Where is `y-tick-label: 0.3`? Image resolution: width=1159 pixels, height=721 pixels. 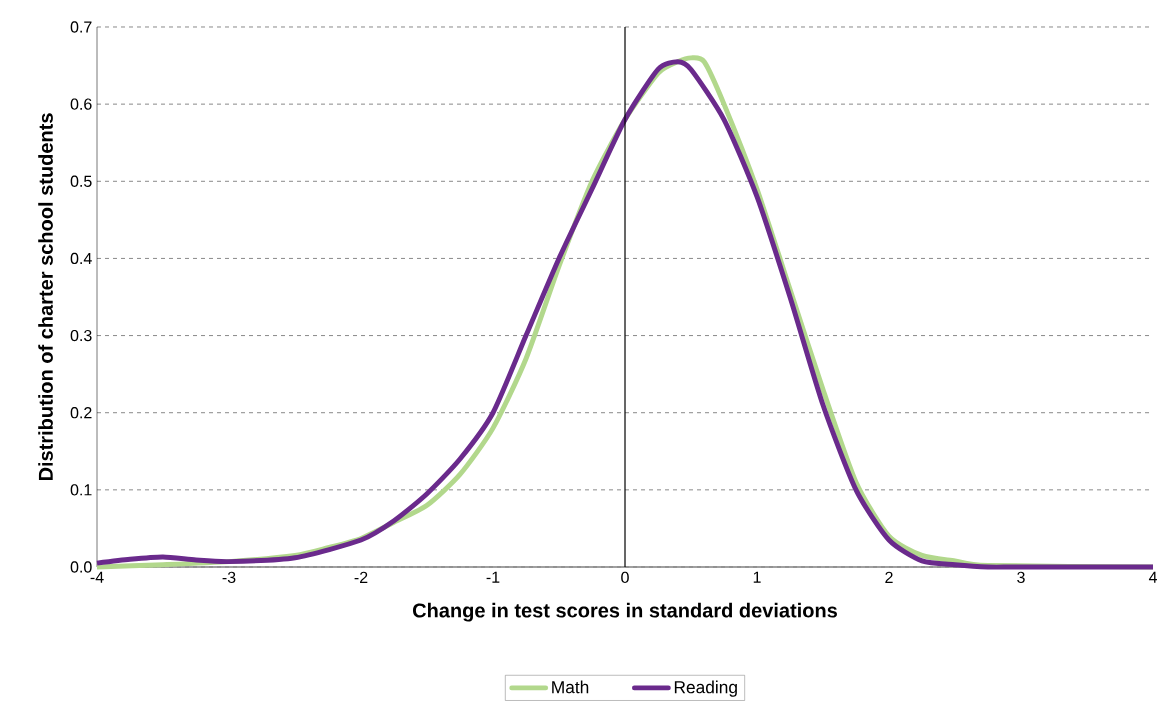
y-tick-label: 0.3 is located at coordinates (81, 335).